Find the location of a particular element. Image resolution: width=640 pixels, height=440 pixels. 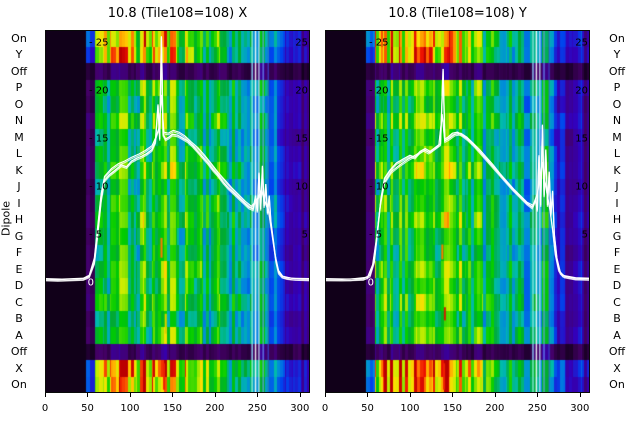

x-tick-label: 200 is located at coordinates (495, 408).